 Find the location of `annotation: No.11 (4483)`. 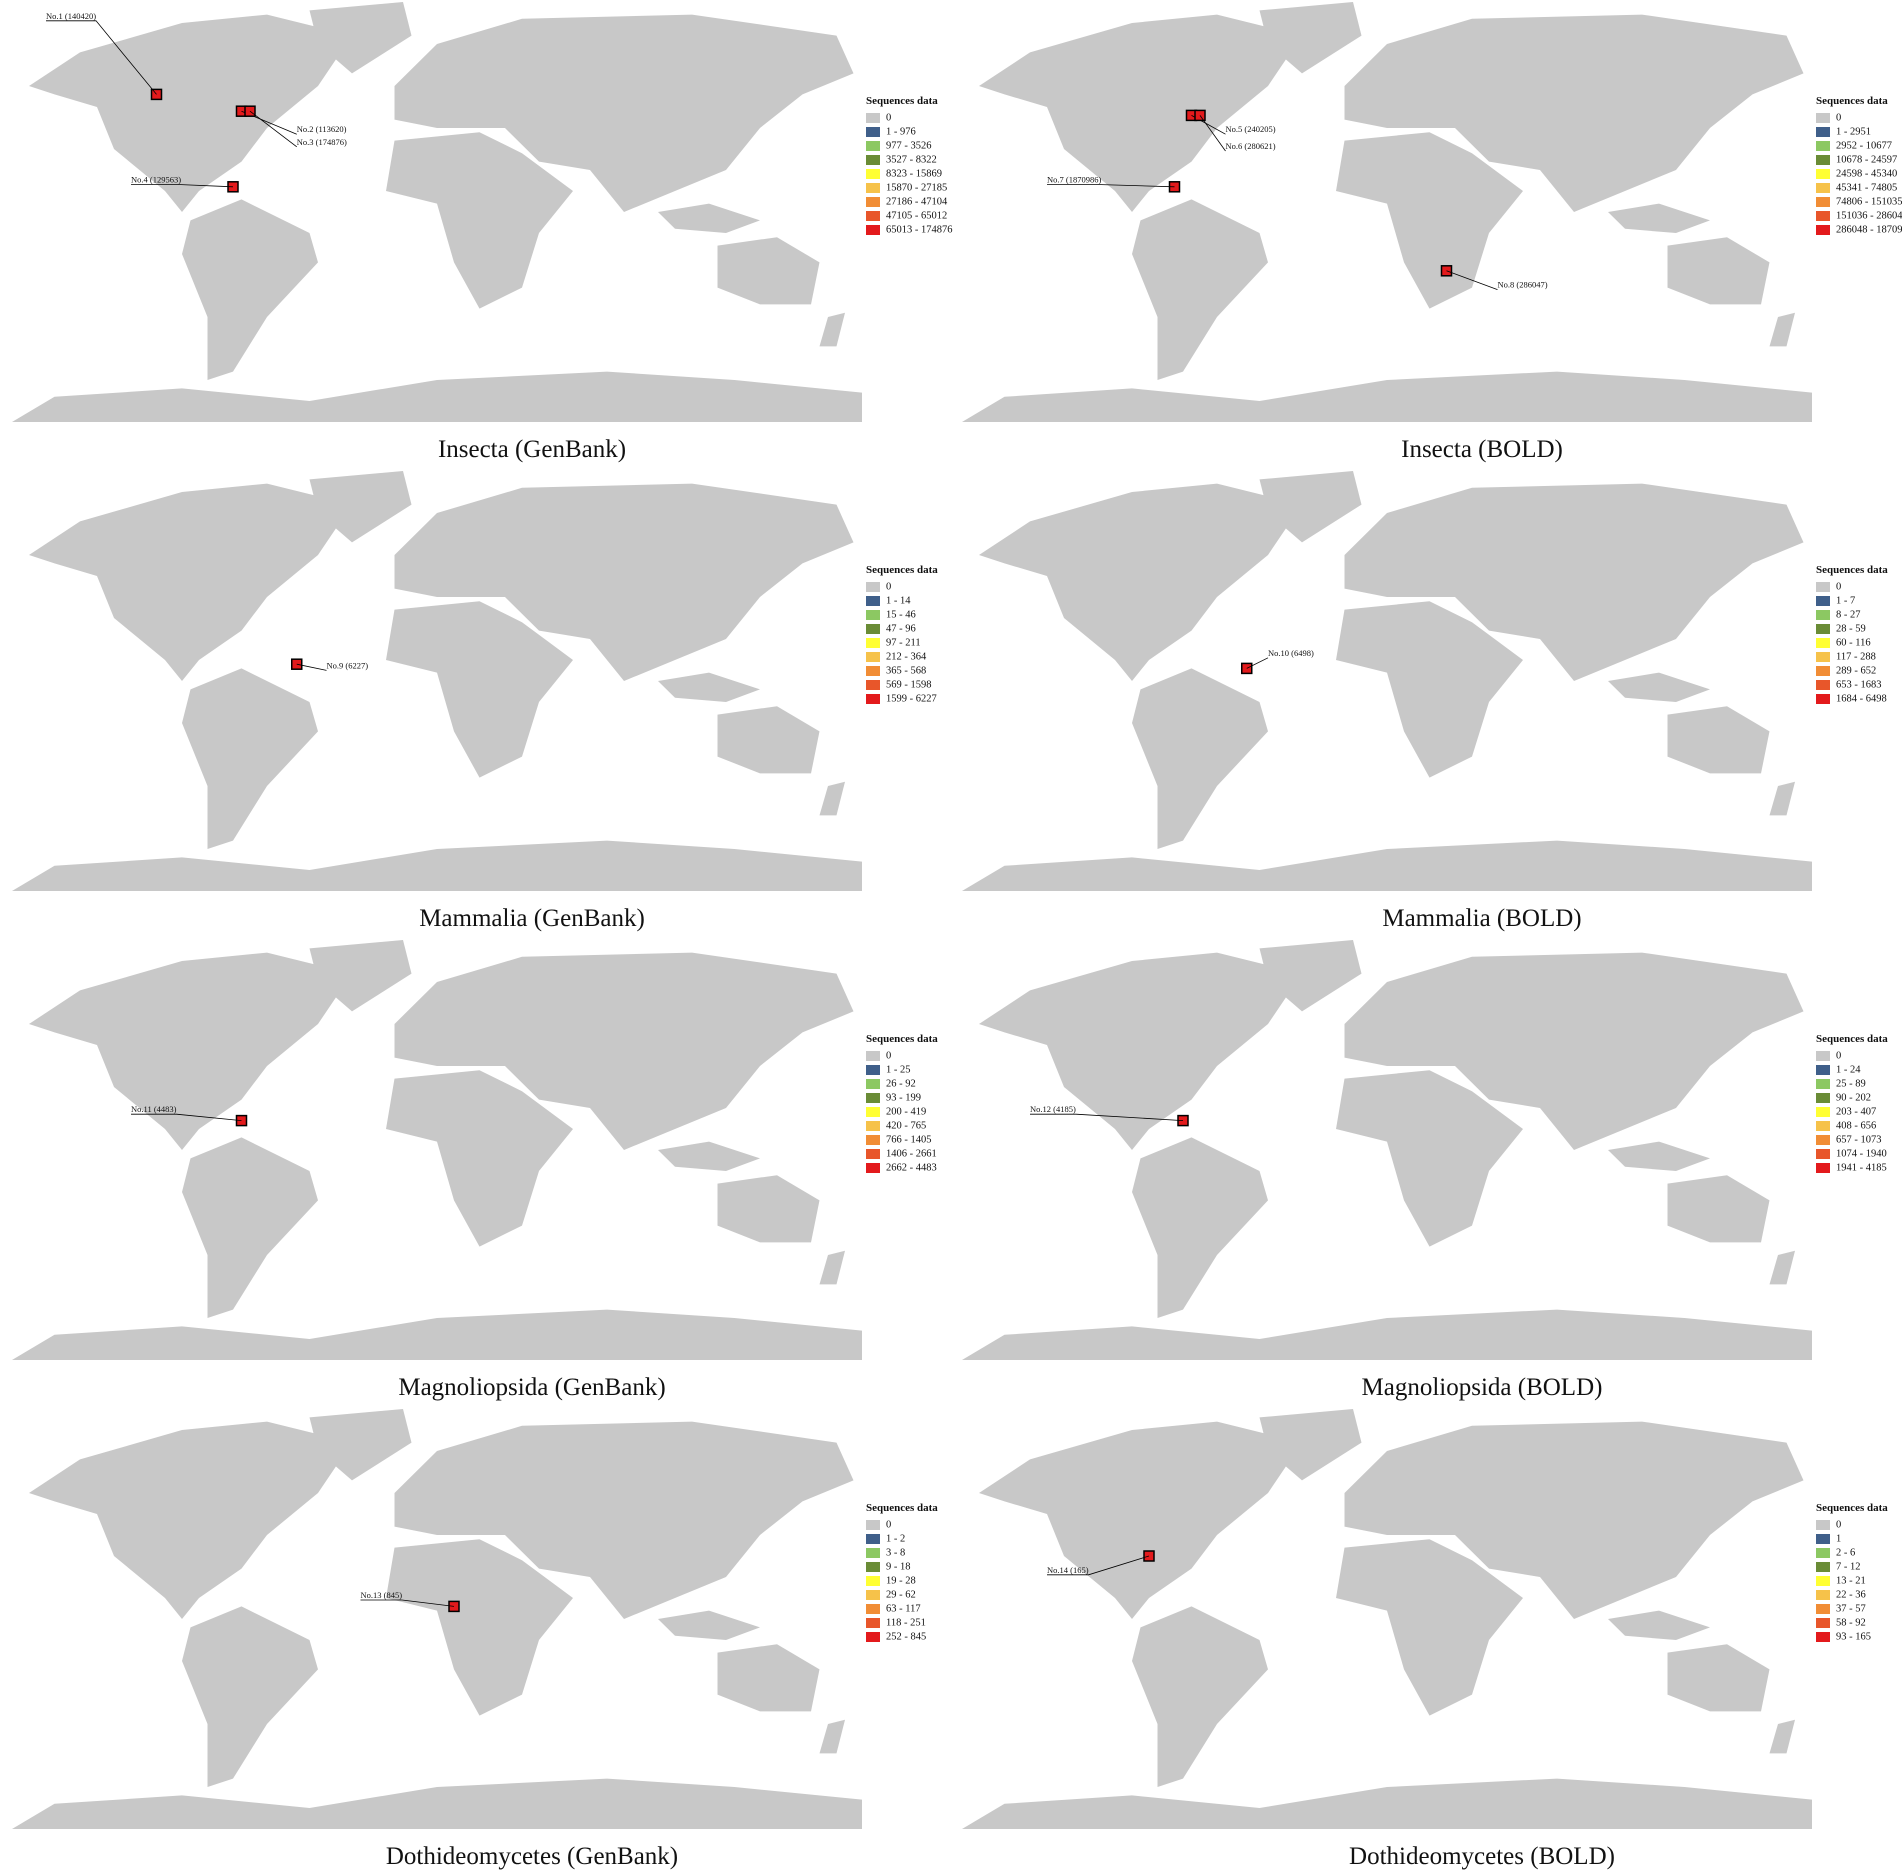

annotation: No.11 (4483) is located at coordinates (154, 1109).